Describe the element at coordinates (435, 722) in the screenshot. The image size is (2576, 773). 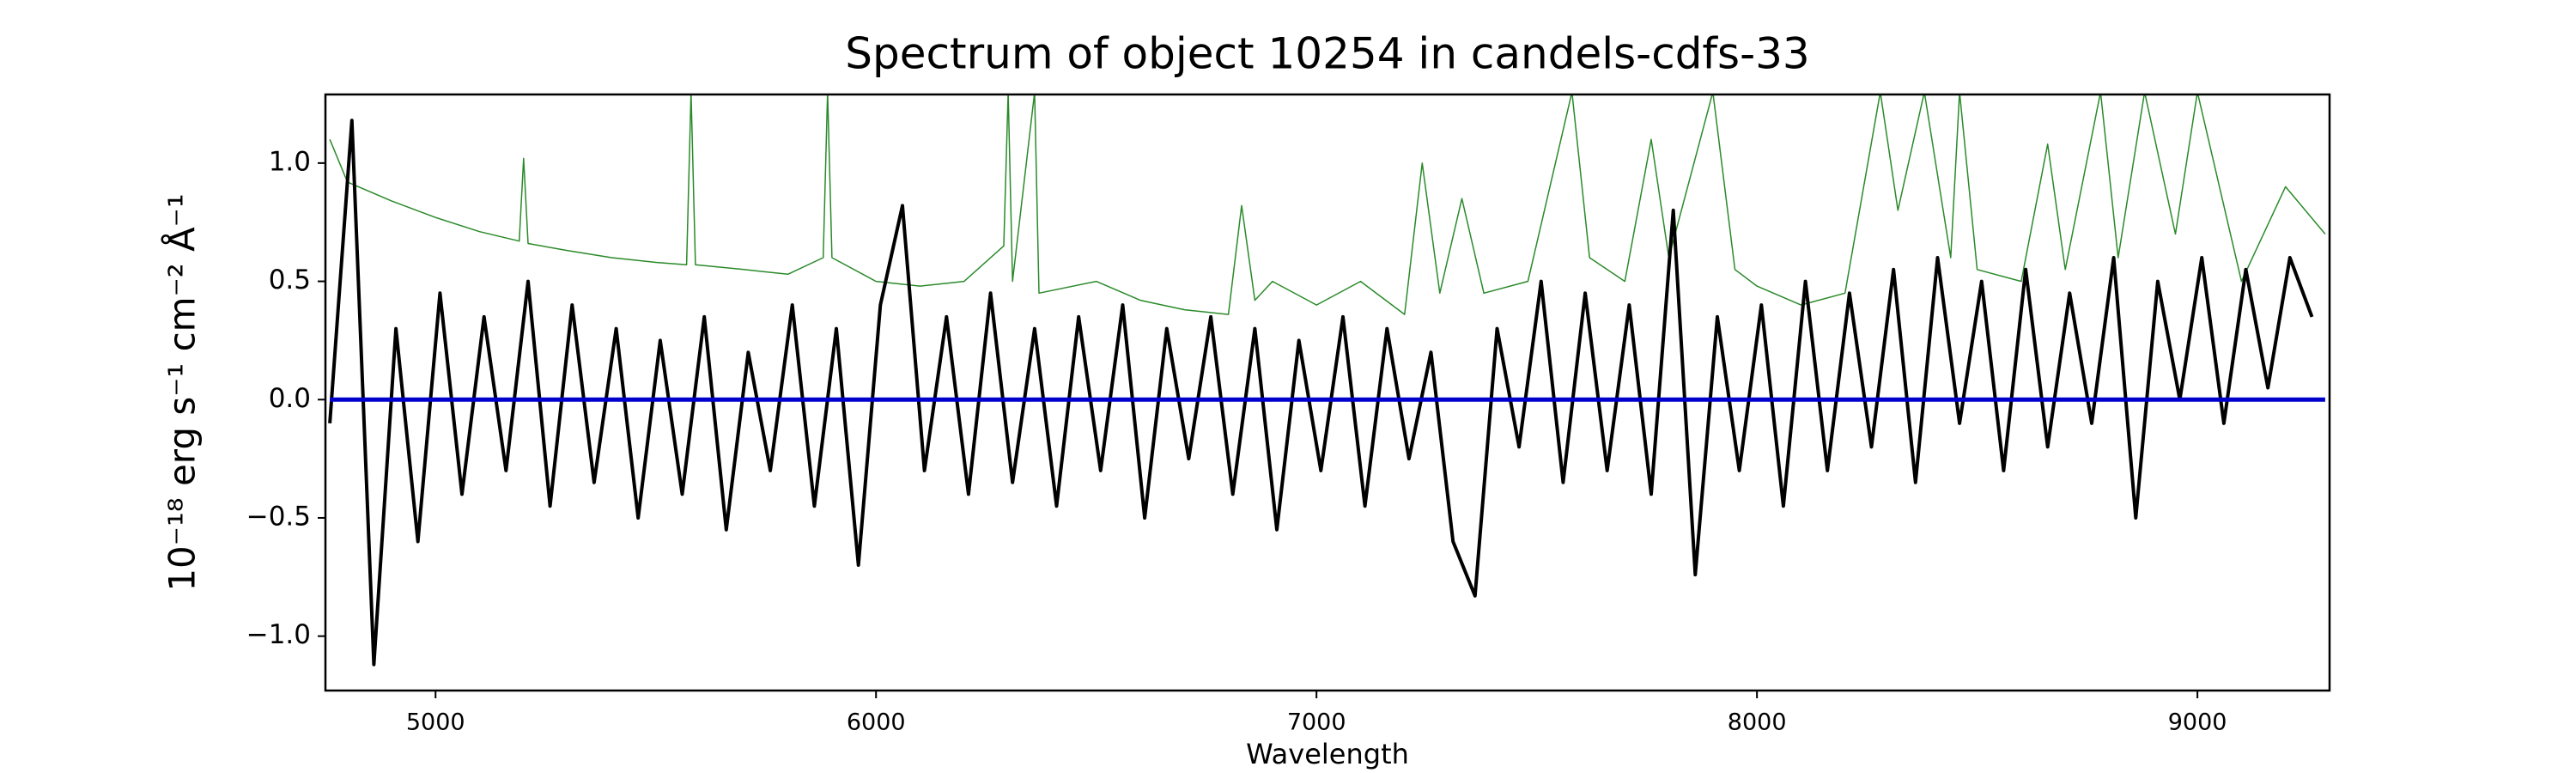
I see `x-tick-label: 5000` at that location.